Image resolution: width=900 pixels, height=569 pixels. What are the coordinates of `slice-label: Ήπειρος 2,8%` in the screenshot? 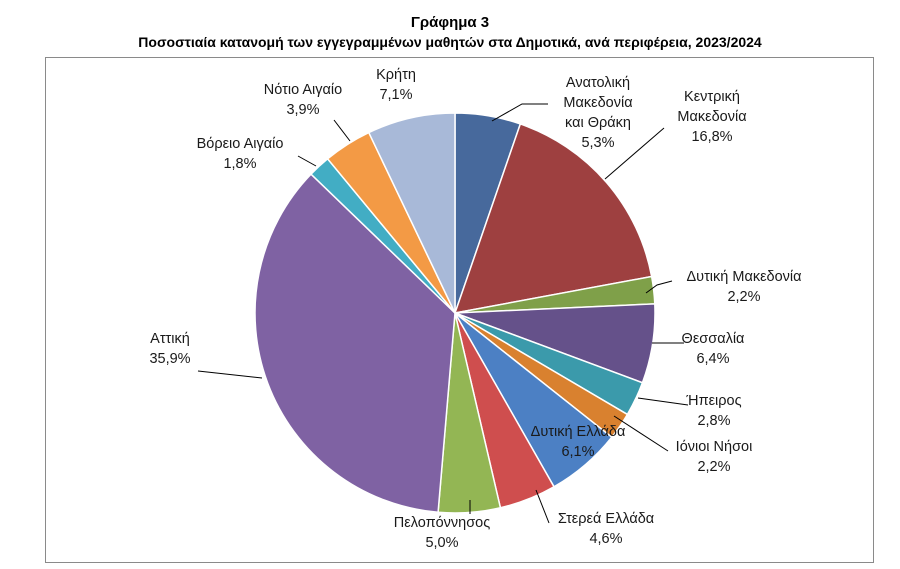 It's located at (713, 411).